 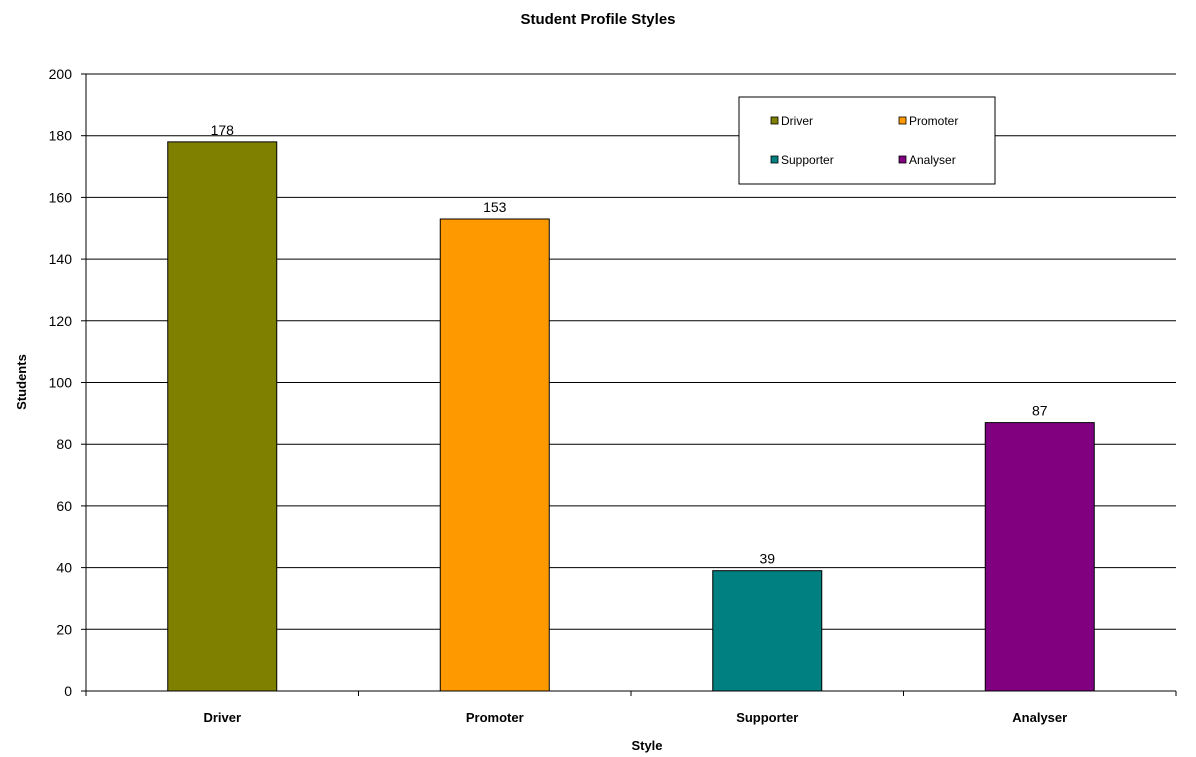 What do you see at coordinates (1039, 557) in the screenshot?
I see `bar-analyser` at bounding box center [1039, 557].